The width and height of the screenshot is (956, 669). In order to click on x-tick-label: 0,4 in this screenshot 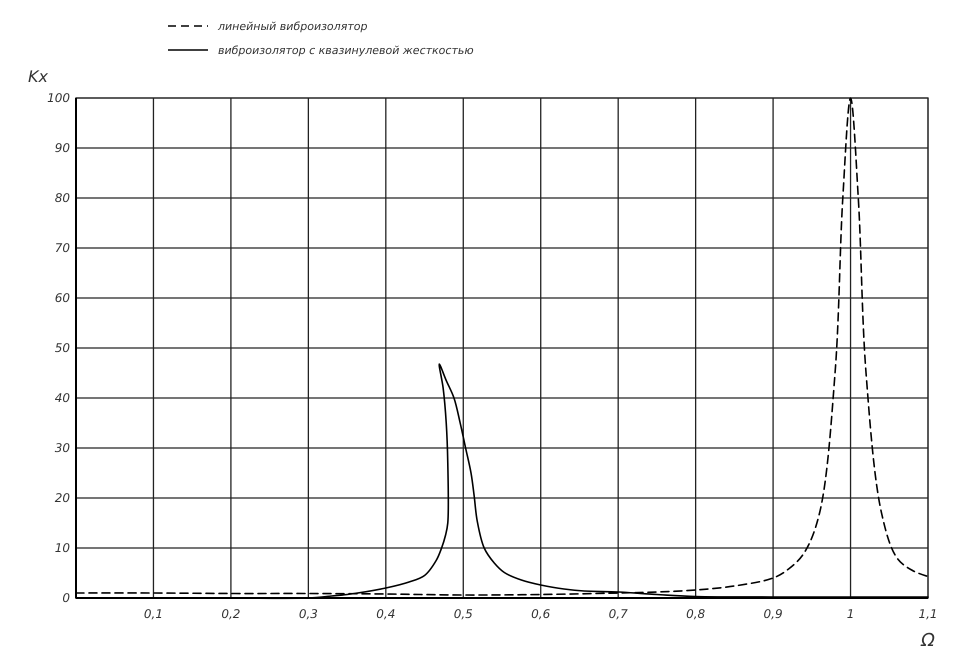, I will do `click(386, 614)`.